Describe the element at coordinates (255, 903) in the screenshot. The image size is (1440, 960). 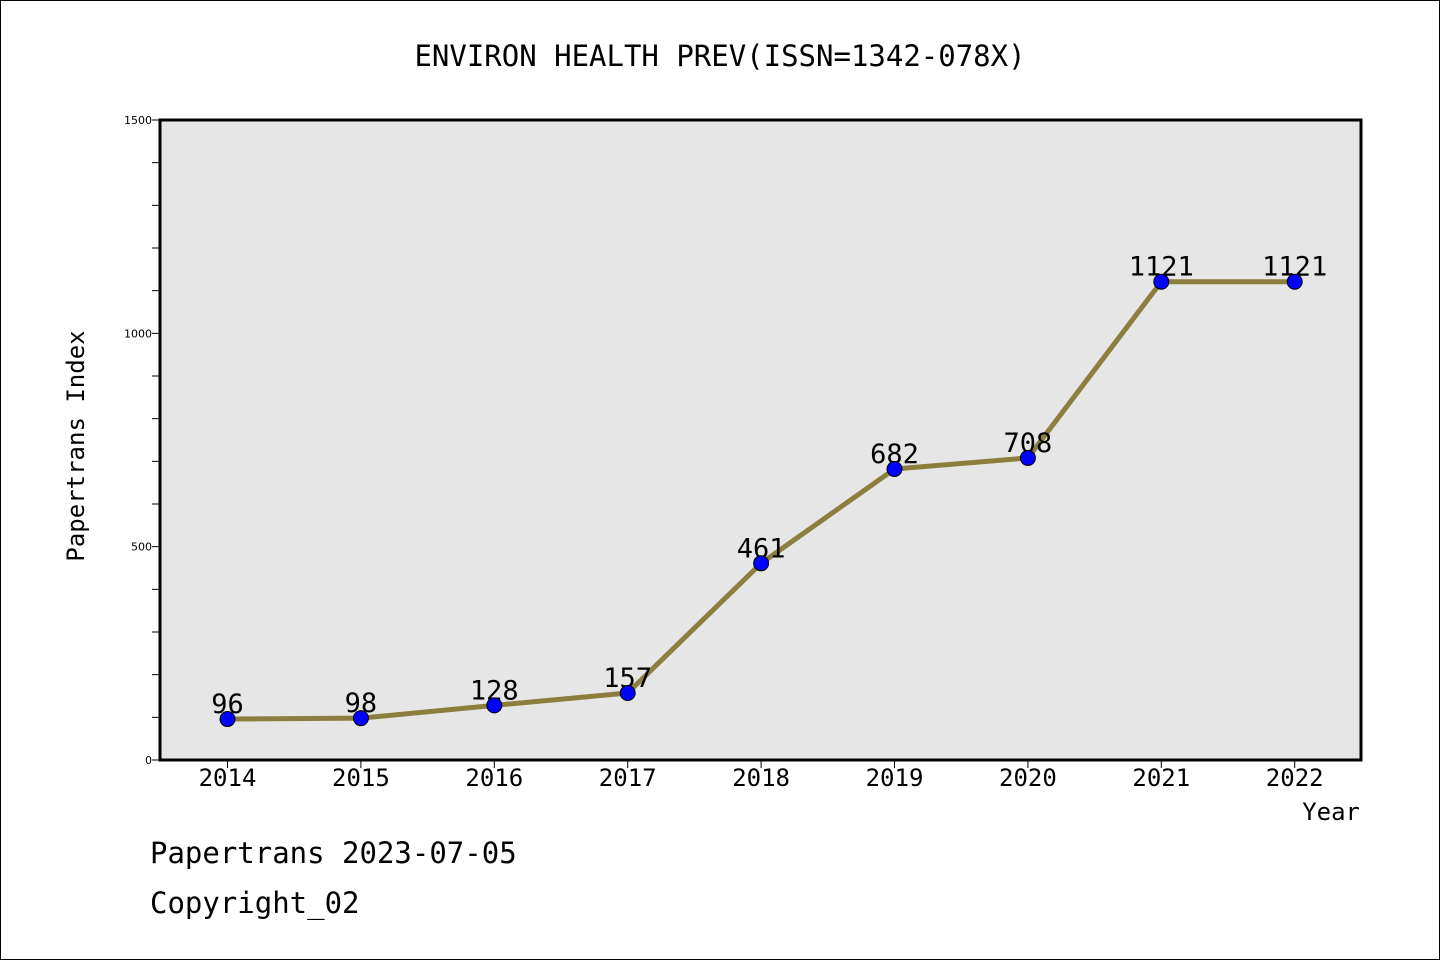
I see `footer-copyright: Copyright_02` at that location.